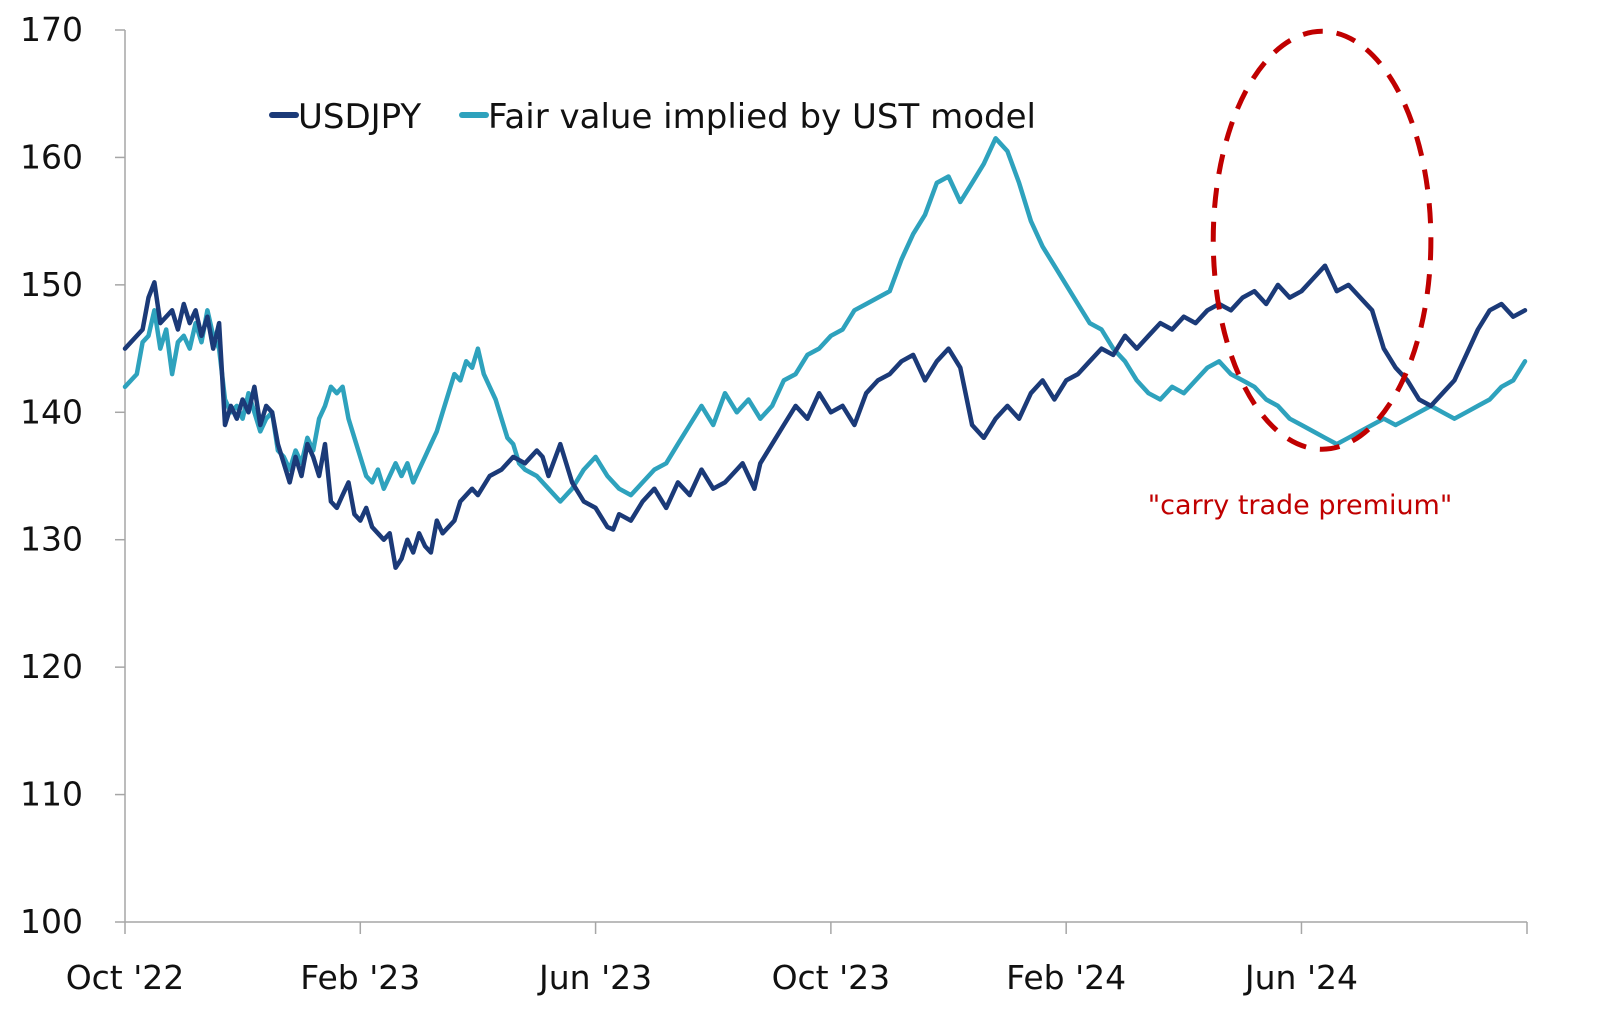 The height and width of the screenshot is (1020, 1600). I want to click on y-tick-label: 160, so click(51, 156).